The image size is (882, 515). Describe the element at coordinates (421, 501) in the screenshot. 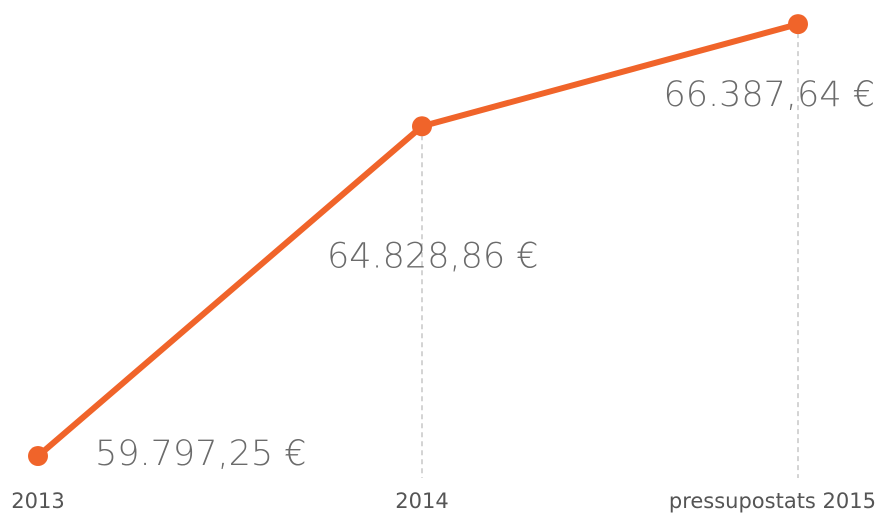

I see `x-tick-label: 2014` at that location.